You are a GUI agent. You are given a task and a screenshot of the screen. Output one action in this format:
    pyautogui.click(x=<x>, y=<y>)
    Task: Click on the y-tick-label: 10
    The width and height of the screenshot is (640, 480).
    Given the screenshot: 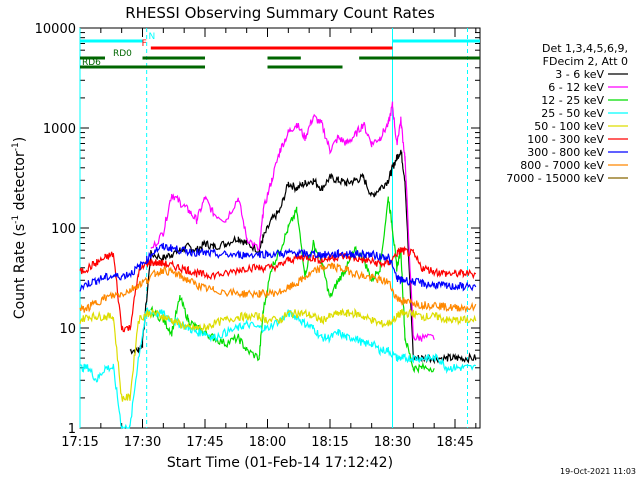 What is the action you would take?
    pyautogui.click(x=67, y=329)
    